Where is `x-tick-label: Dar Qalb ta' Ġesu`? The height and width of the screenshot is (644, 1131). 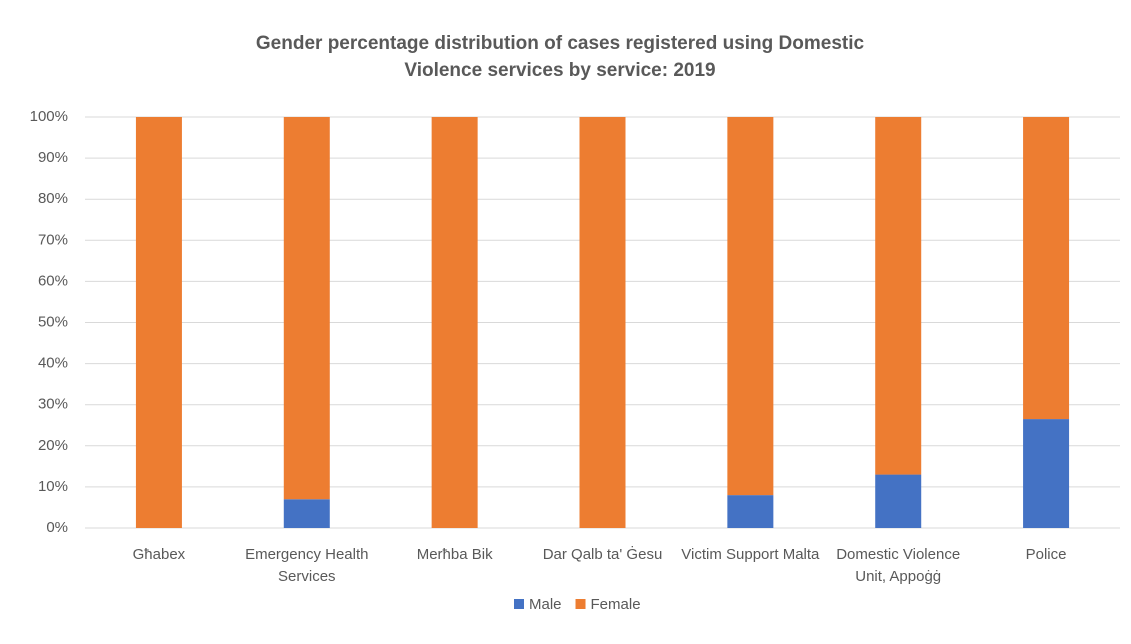 x-tick-label: Dar Qalb ta' Ġesu is located at coordinates (602, 554).